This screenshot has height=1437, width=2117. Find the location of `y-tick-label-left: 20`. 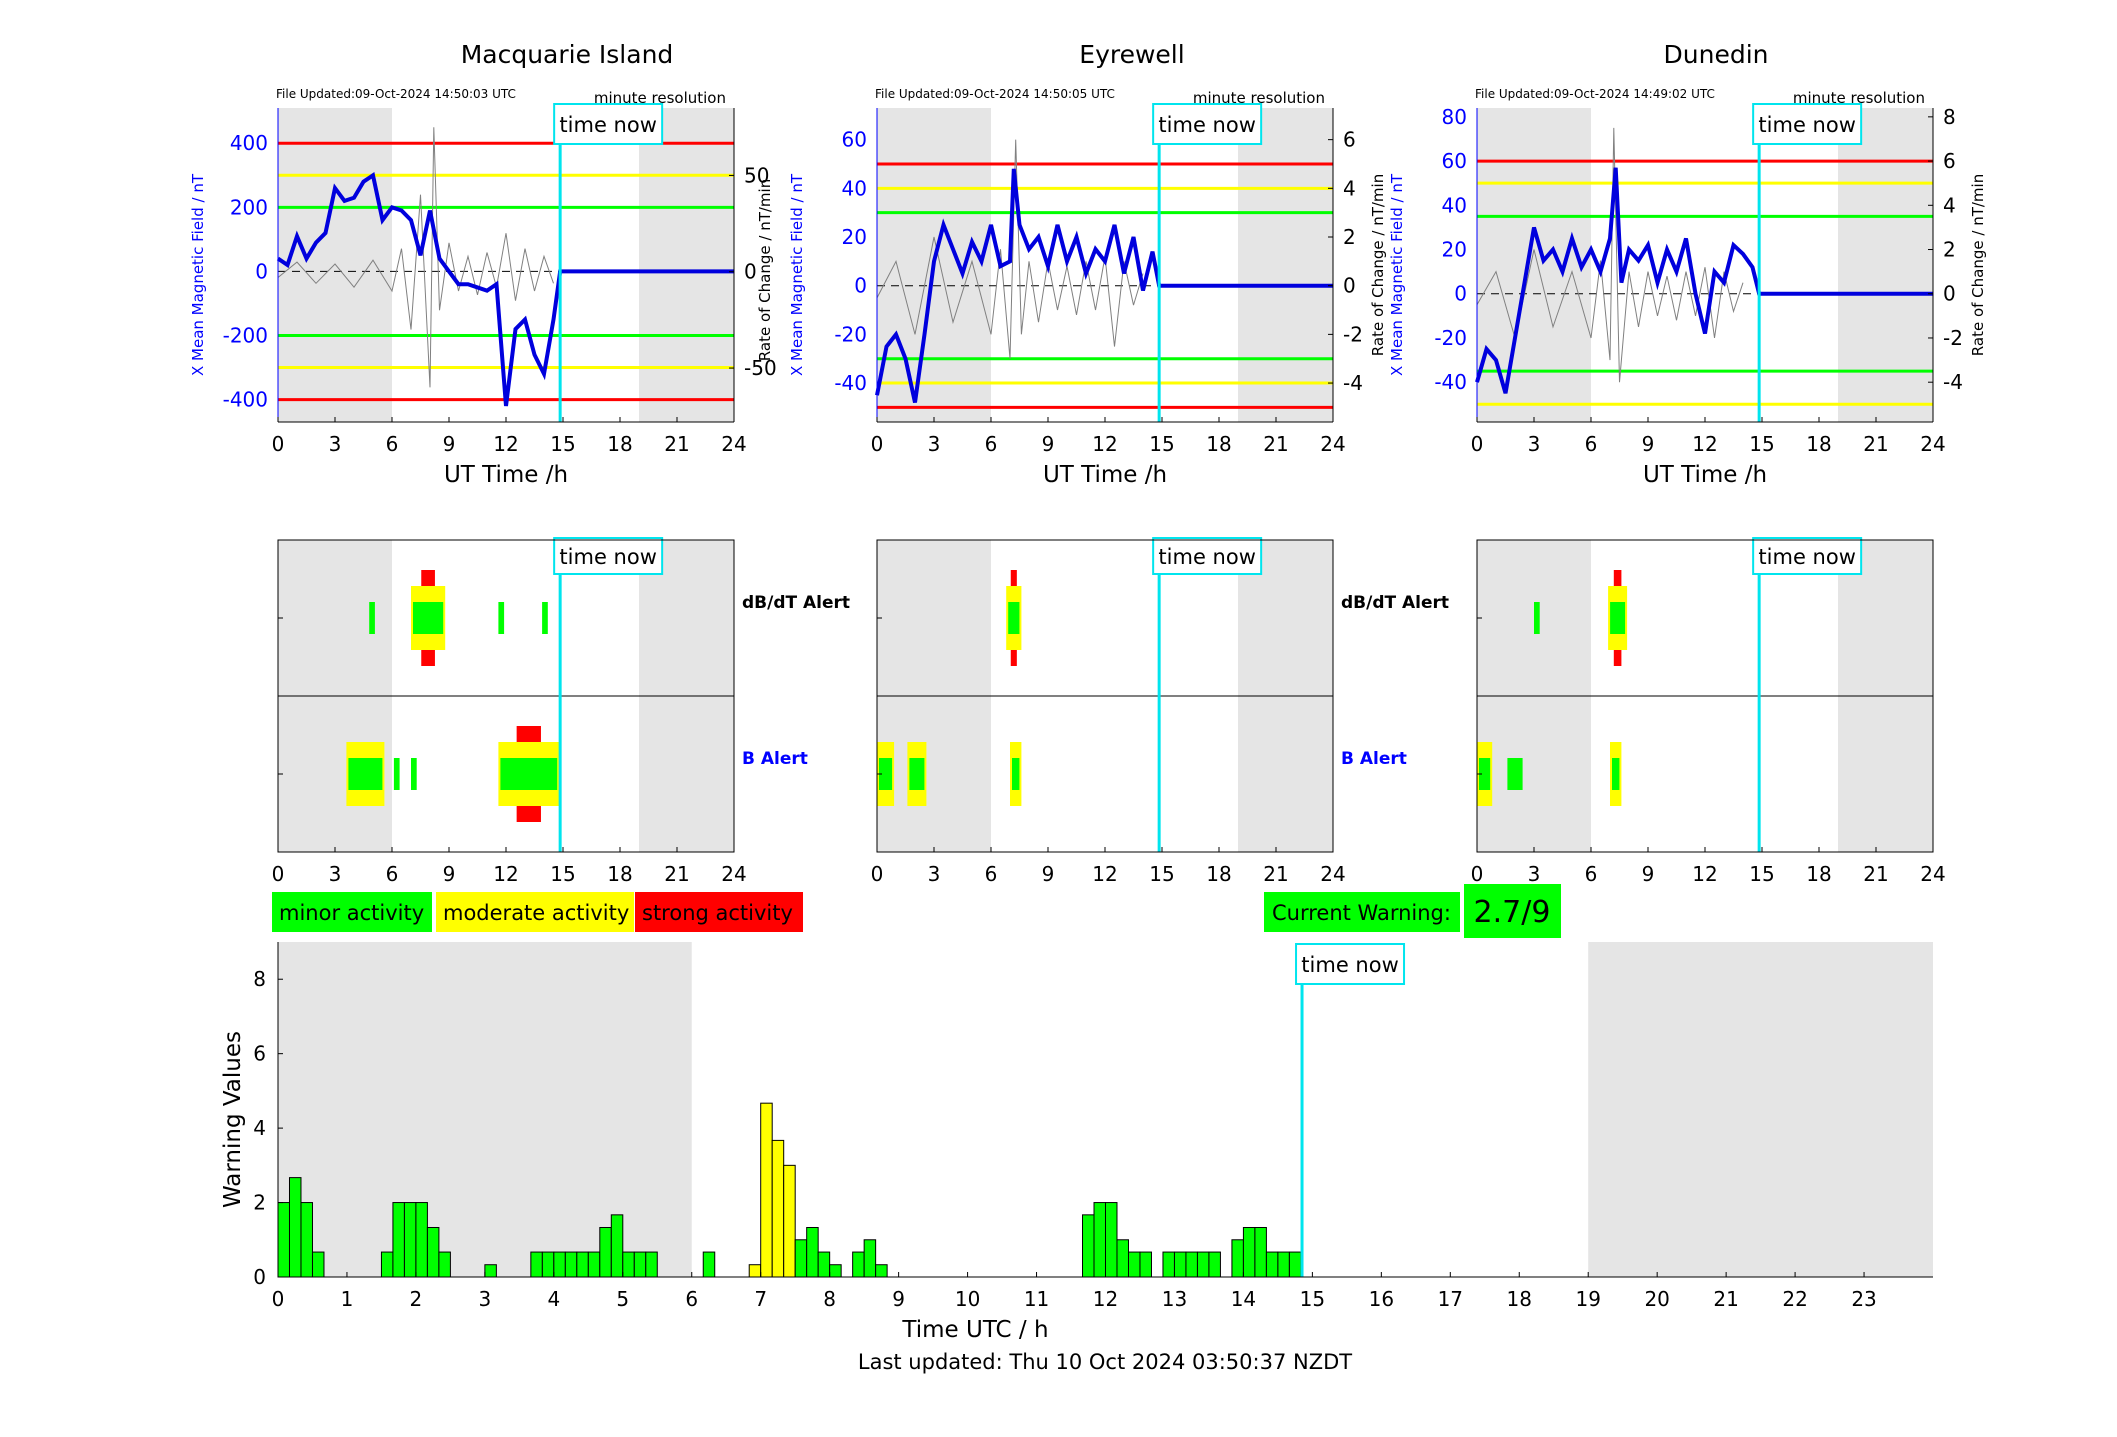

y-tick-label-left: 20 is located at coordinates (1454, 250).